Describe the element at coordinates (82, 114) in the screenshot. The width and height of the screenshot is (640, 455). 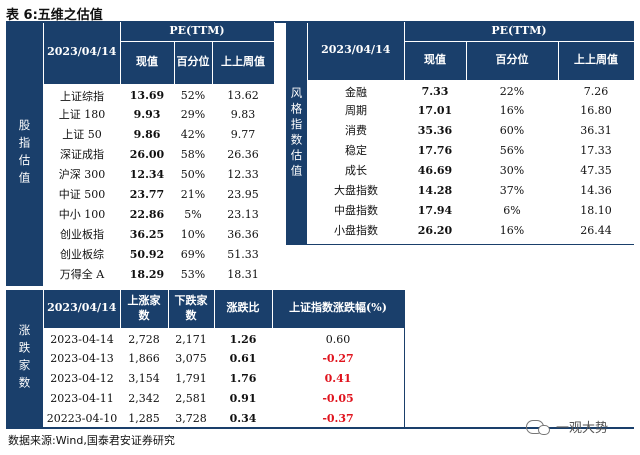
I see `row-name: 上证 180` at that location.